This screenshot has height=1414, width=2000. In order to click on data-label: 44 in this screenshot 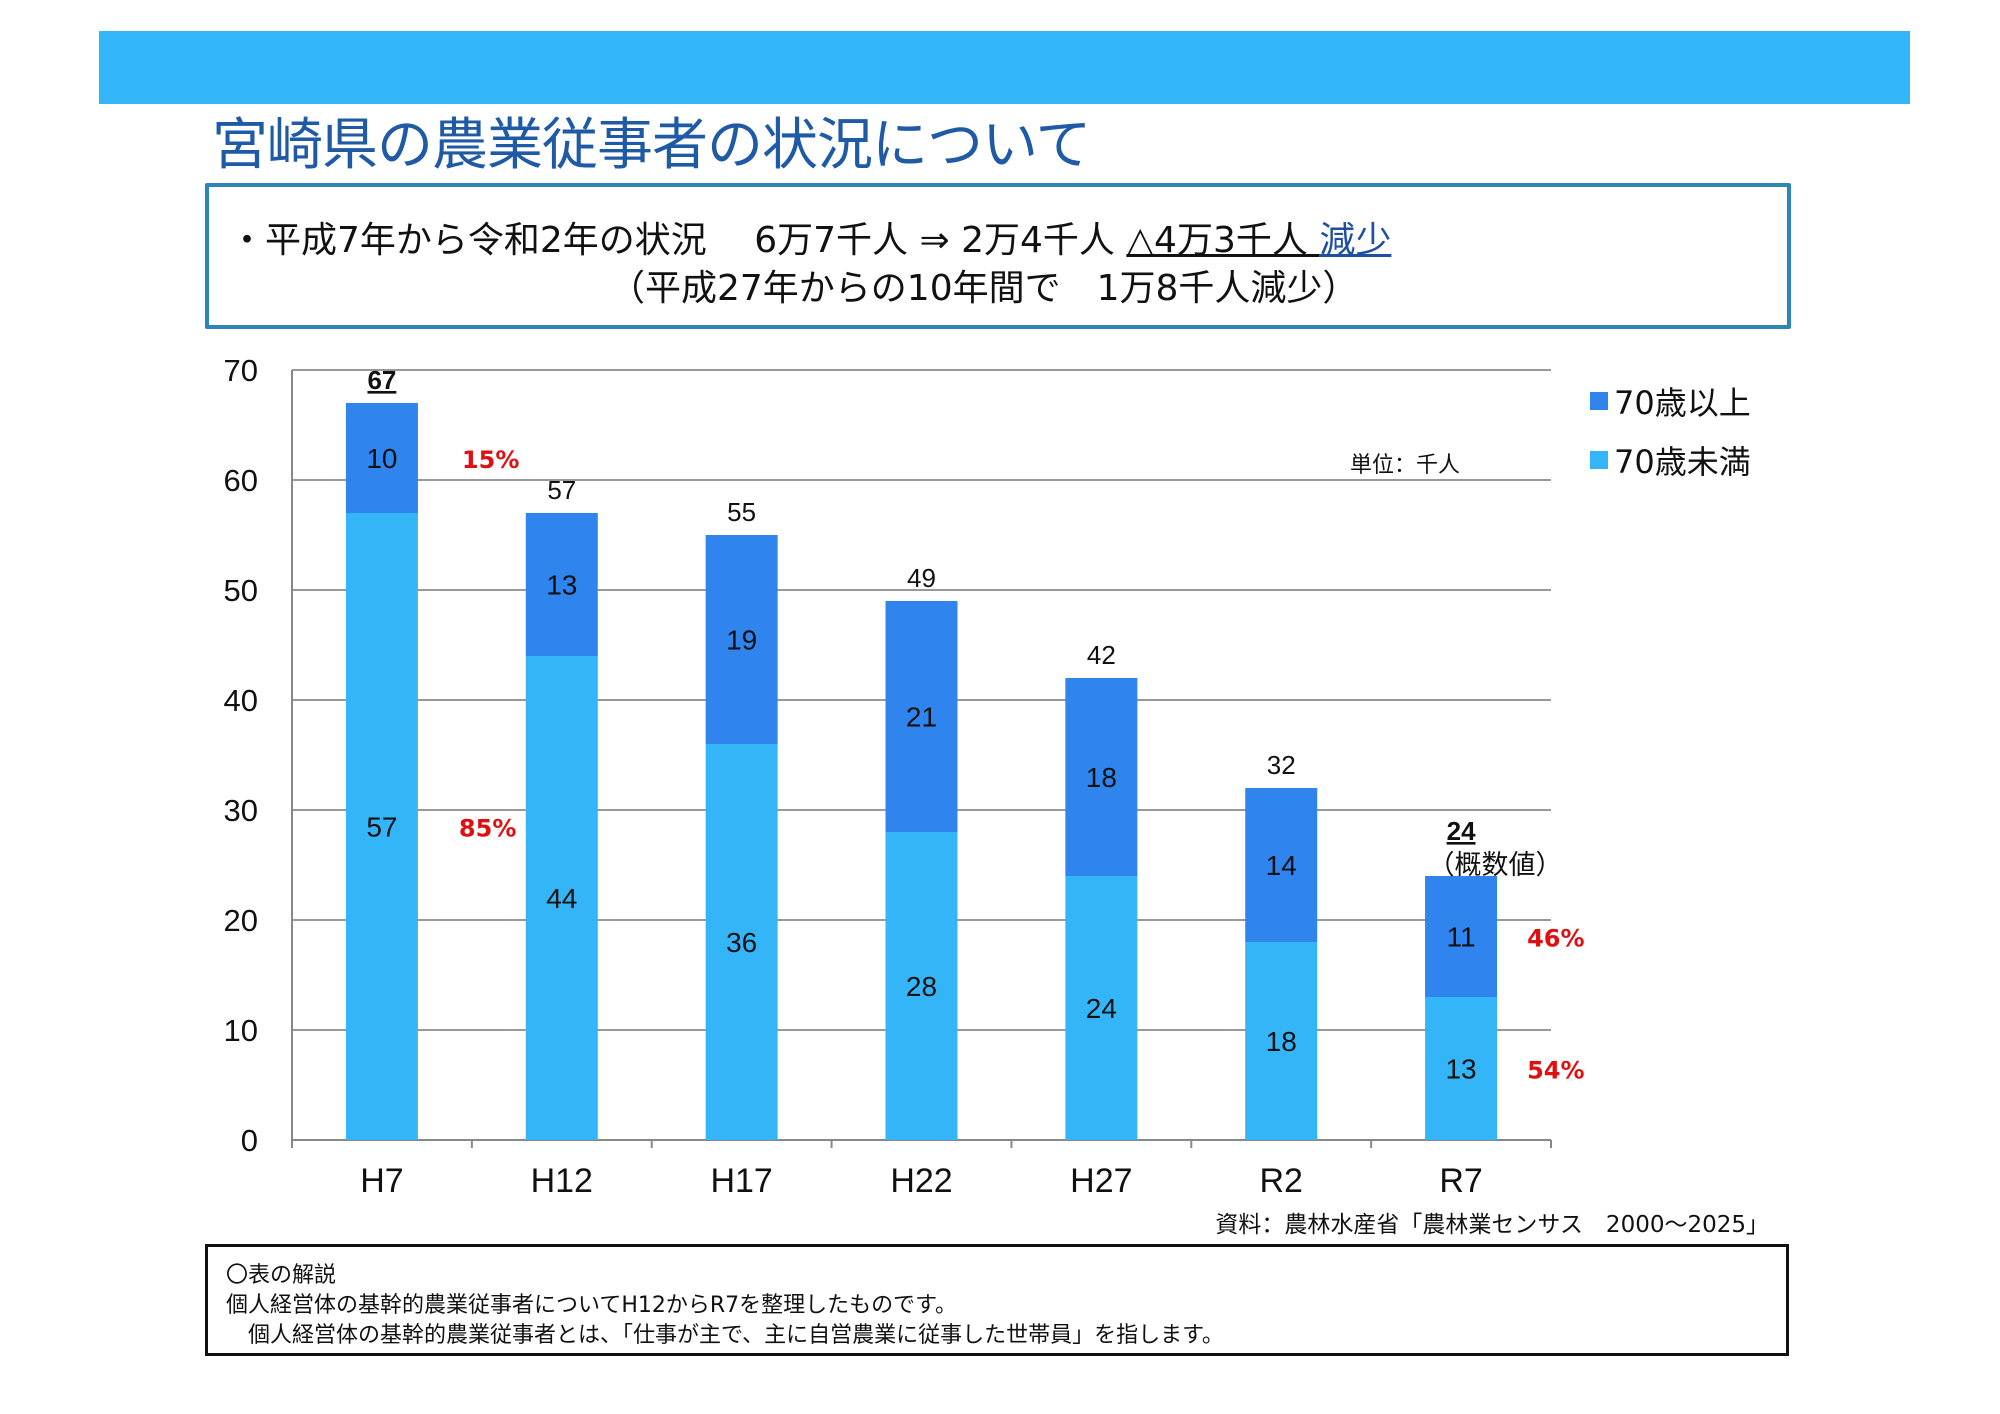, I will do `click(561, 898)`.